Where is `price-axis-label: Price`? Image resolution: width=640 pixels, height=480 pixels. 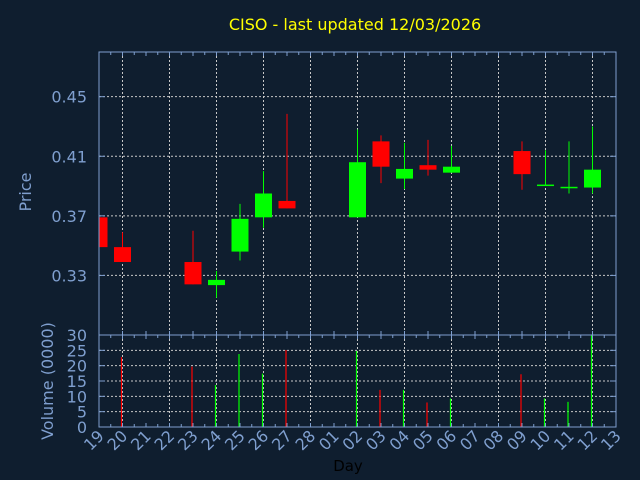 price-axis-label: Price is located at coordinates (25, 191).